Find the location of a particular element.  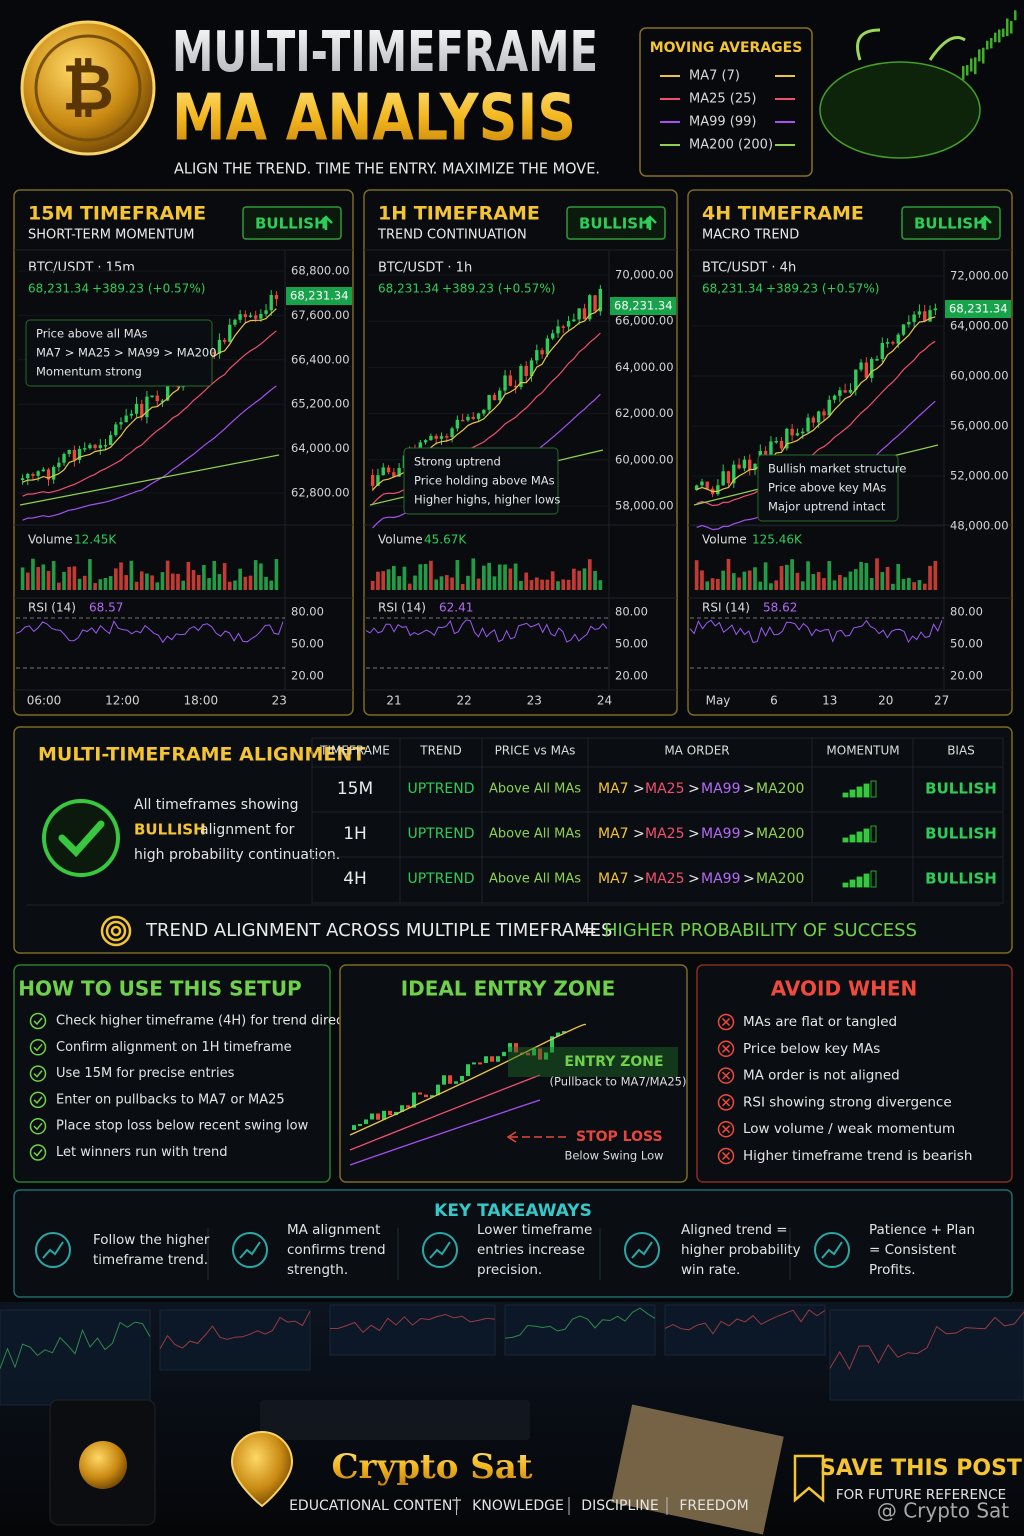

banner-equals: = is located at coordinates (589, 930).